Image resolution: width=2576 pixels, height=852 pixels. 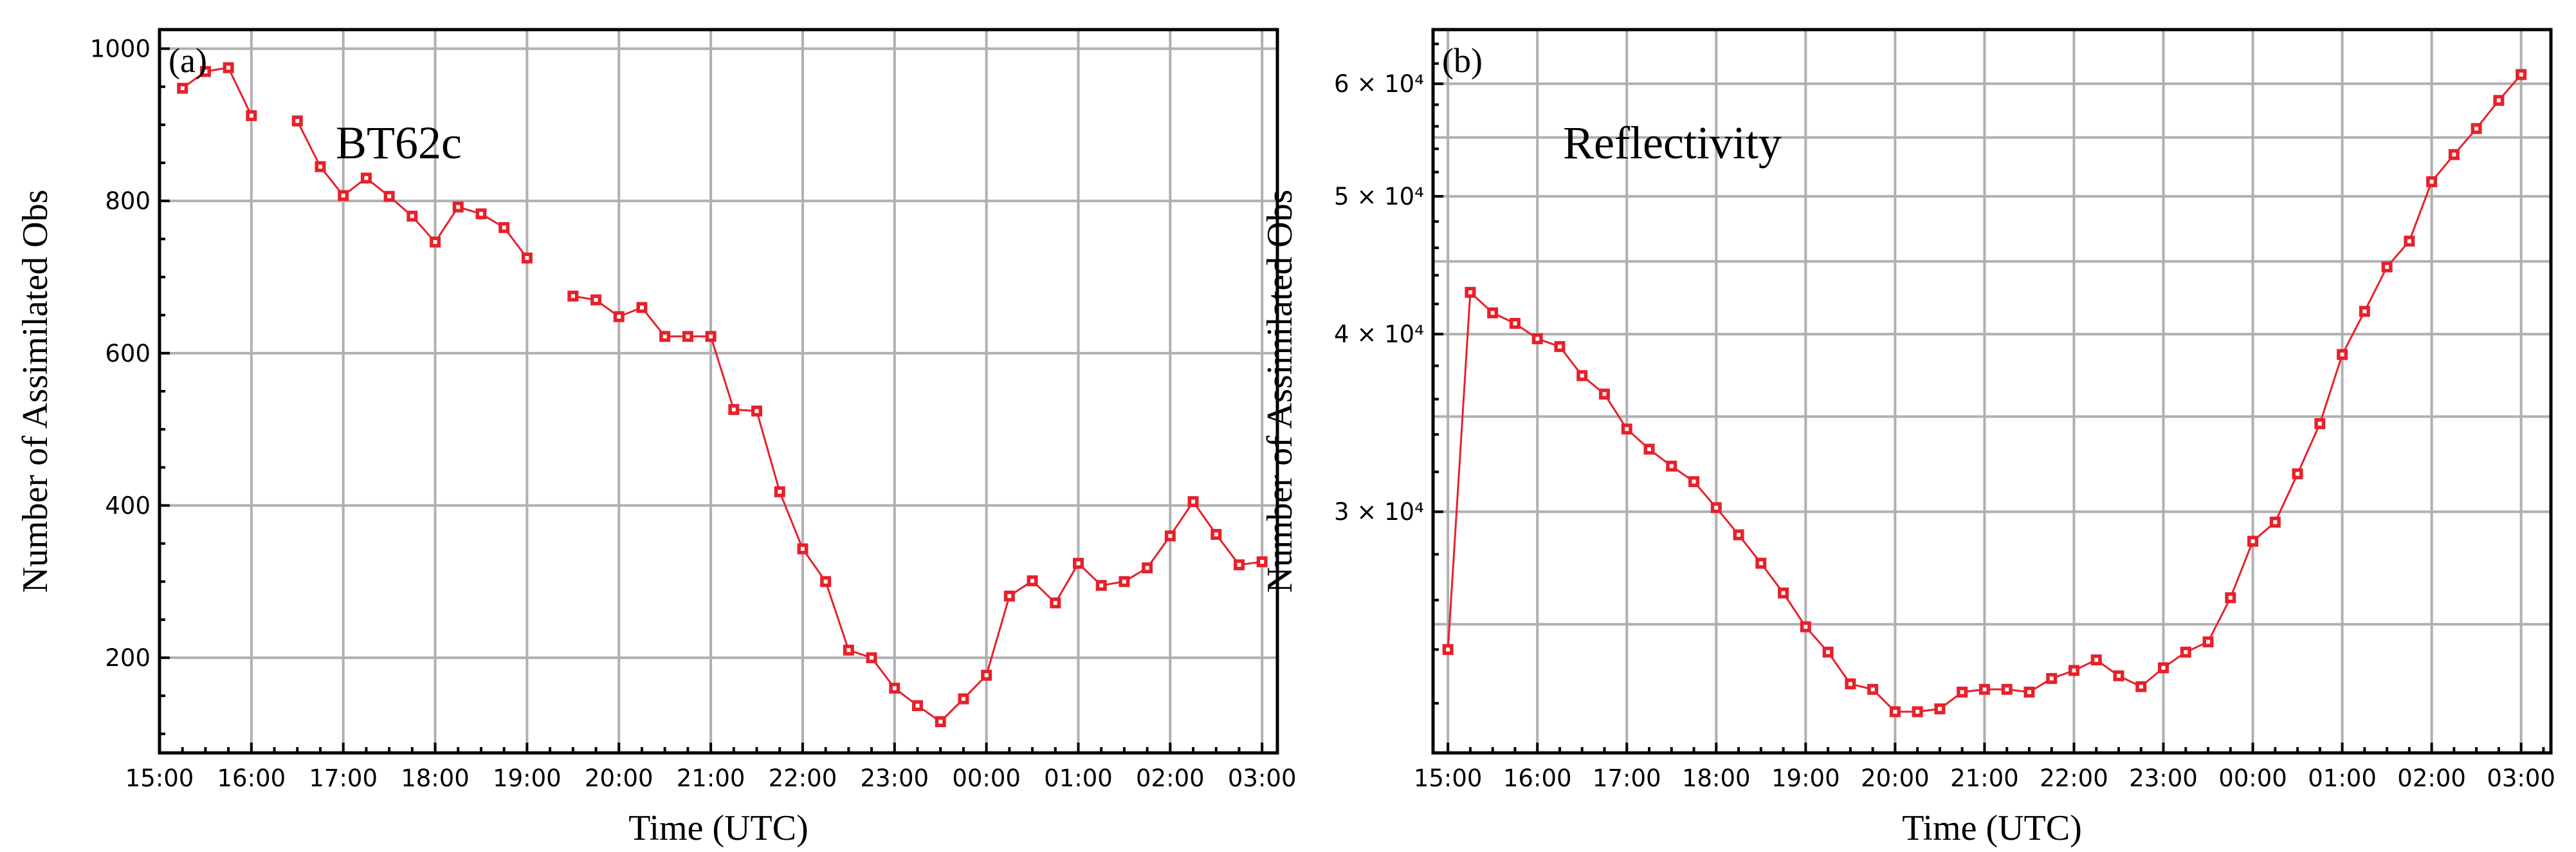 I want to click on y-tick-label: 5 × 10⁴, so click(x=1379, y=196).